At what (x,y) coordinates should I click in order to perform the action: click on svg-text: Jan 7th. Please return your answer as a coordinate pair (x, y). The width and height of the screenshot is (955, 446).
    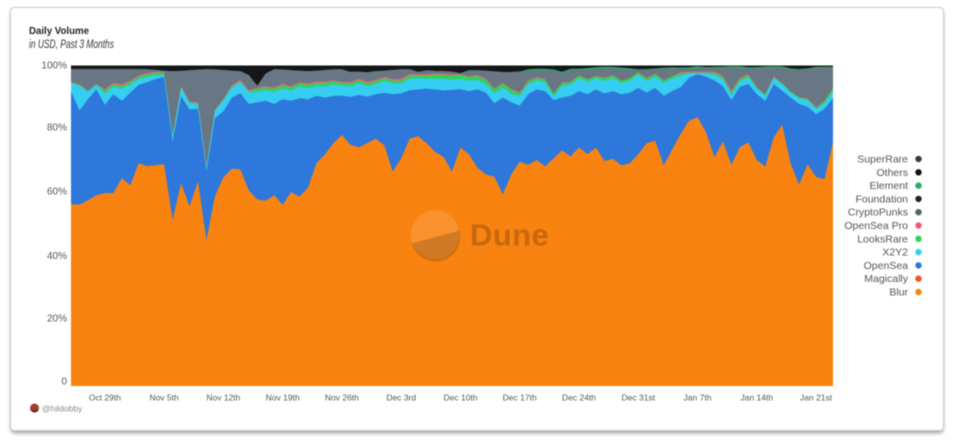
    Looking at the image, I should click on (698, 398).